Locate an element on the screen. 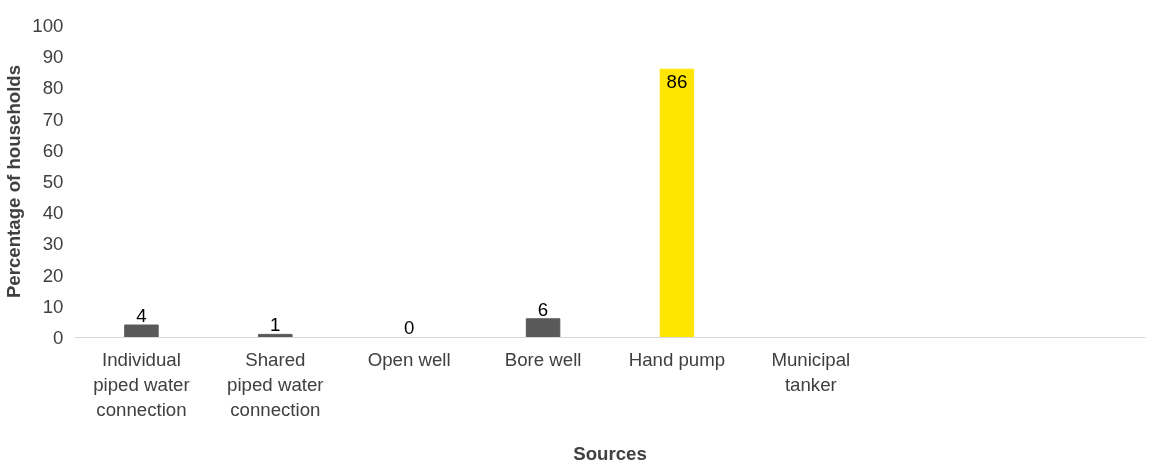  x-tick-label: Hand pump is located at coordinates (677, 359).